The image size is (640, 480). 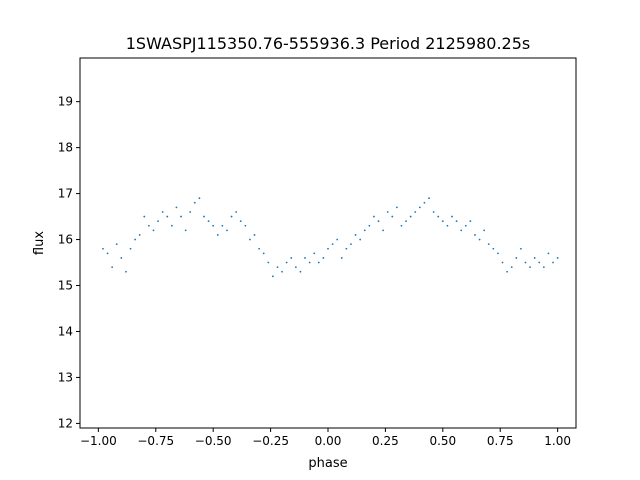 What do you see at coordinates (557, 441) in the screenshot?
I see `x-tick-label: 1.00` at bounding box center [557, 441].